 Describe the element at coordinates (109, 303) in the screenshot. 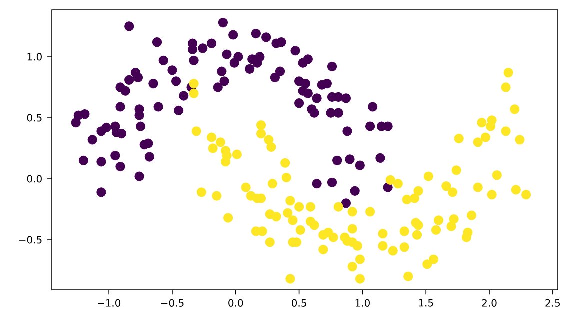

I see `x-tick-label: −1.0` at that location.